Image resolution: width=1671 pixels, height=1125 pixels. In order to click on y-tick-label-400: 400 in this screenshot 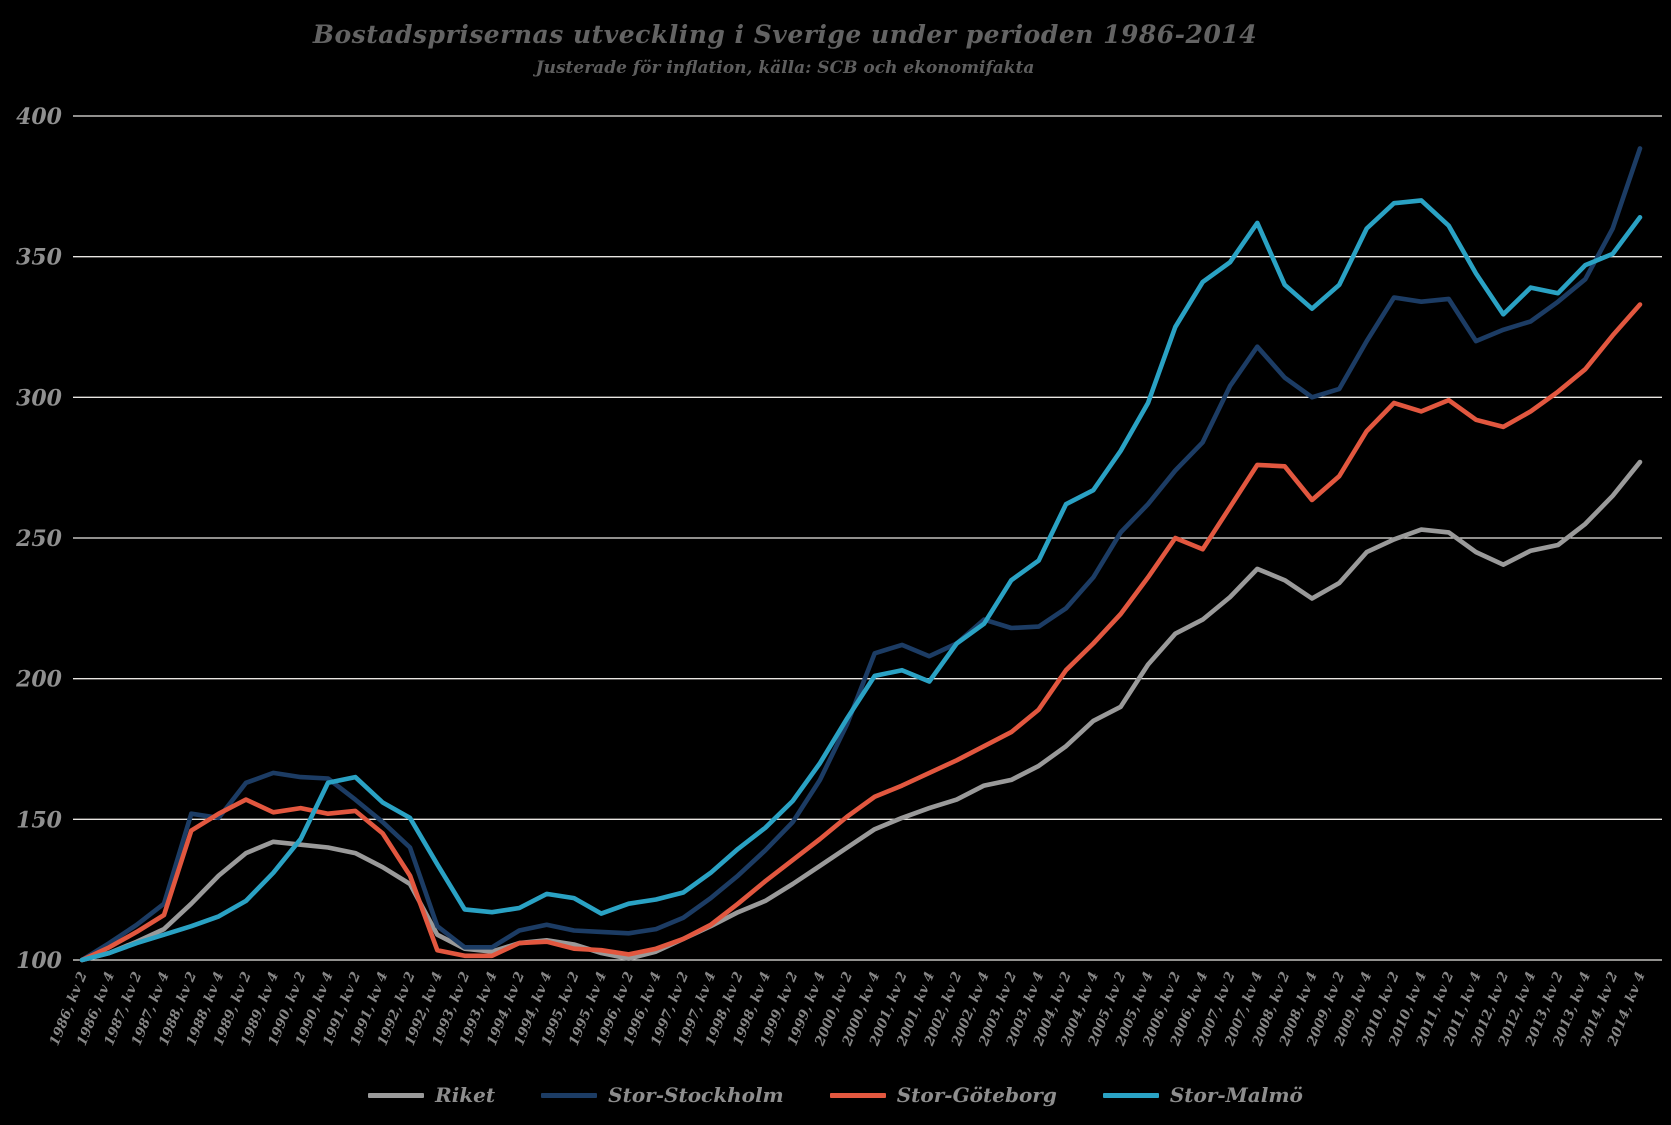, I will do `click(39, 117)`.